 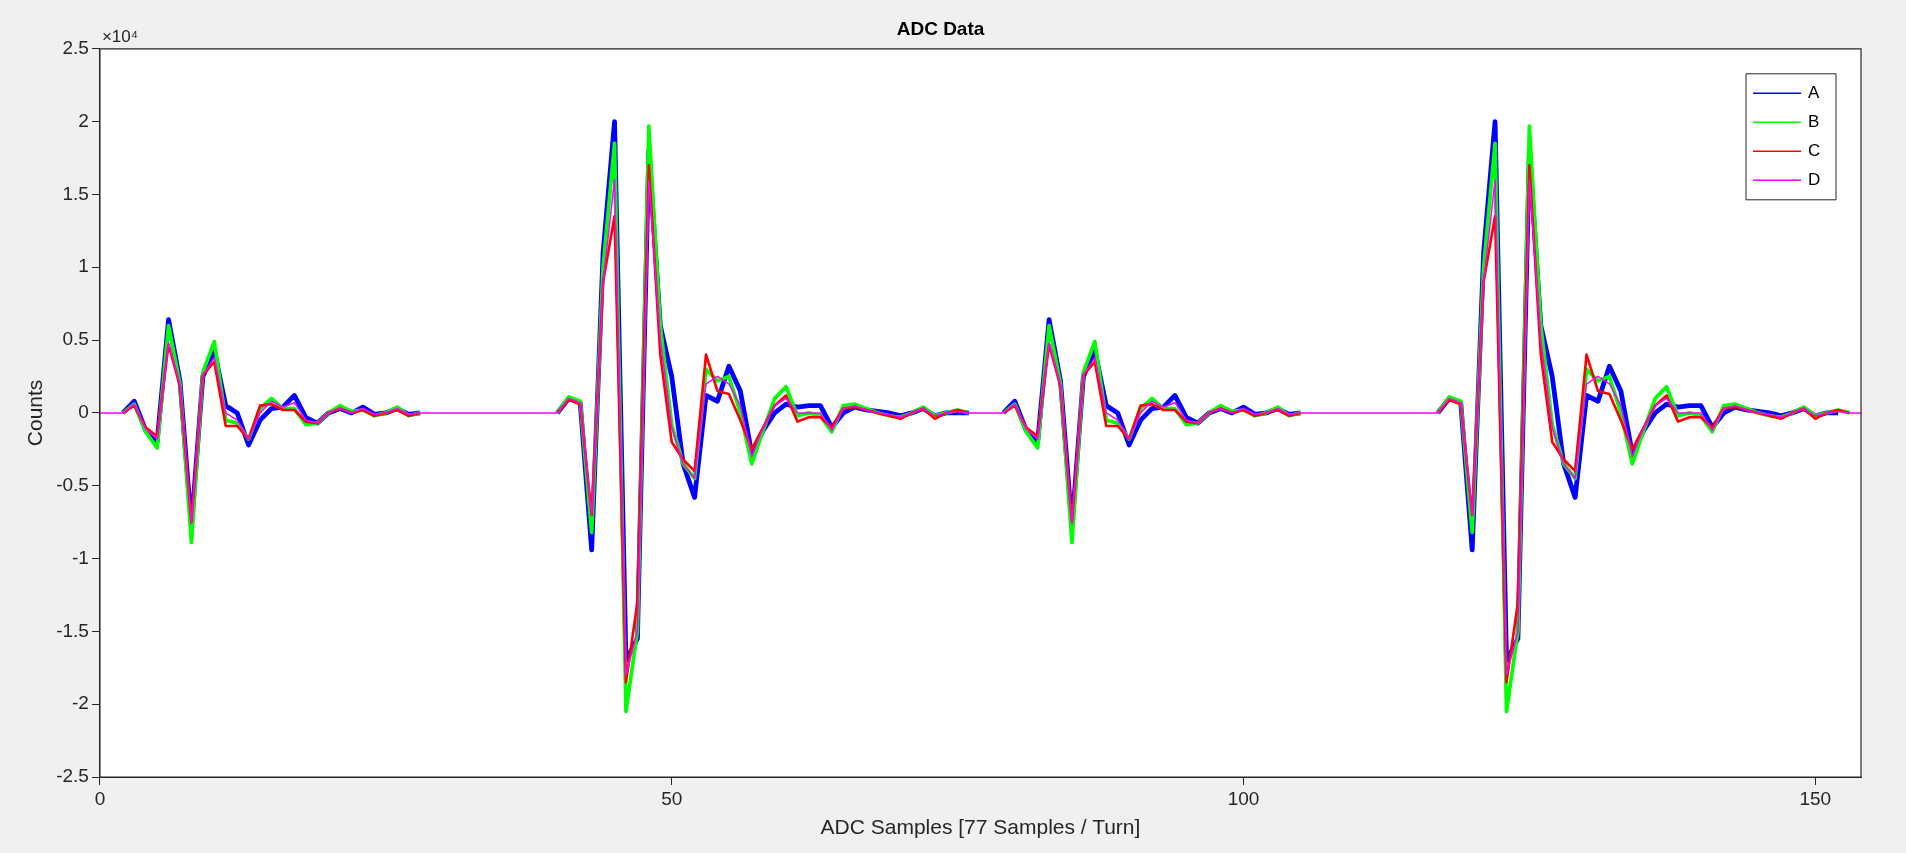 I want to click on x-tick-label: 150, so click(x=1815, y=798).